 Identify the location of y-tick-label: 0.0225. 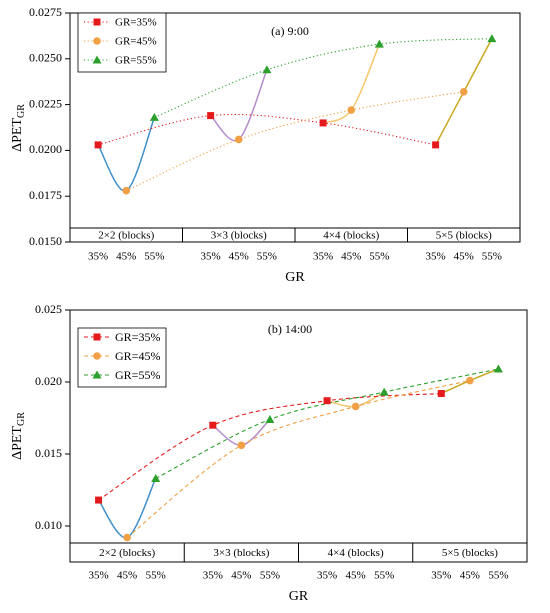
(45, 103).